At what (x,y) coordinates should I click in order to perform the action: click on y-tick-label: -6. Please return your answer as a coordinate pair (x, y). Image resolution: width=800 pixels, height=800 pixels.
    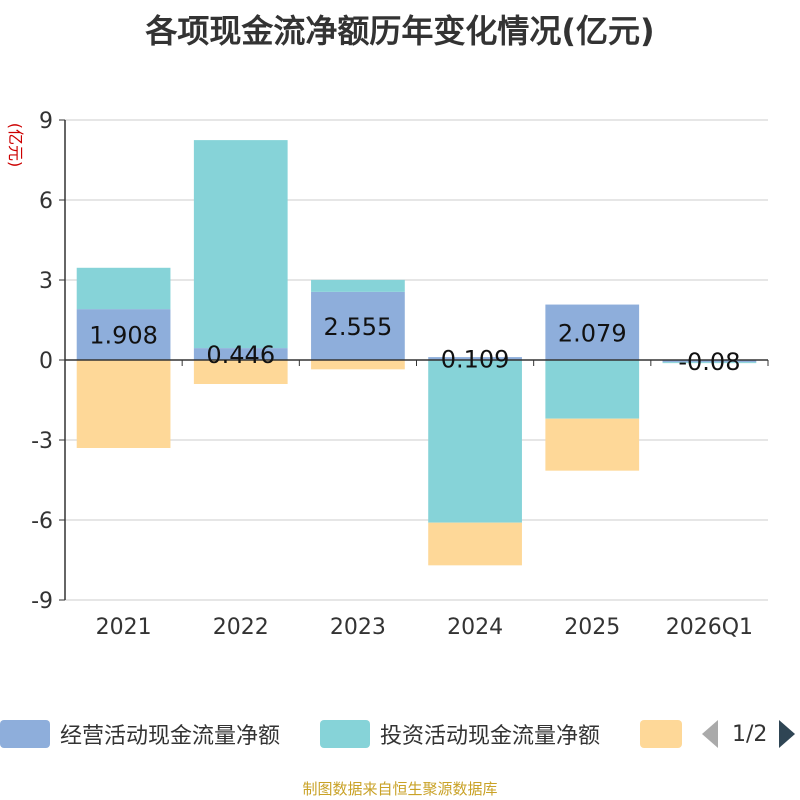
    Looking at the image, I should click on (42, 521).